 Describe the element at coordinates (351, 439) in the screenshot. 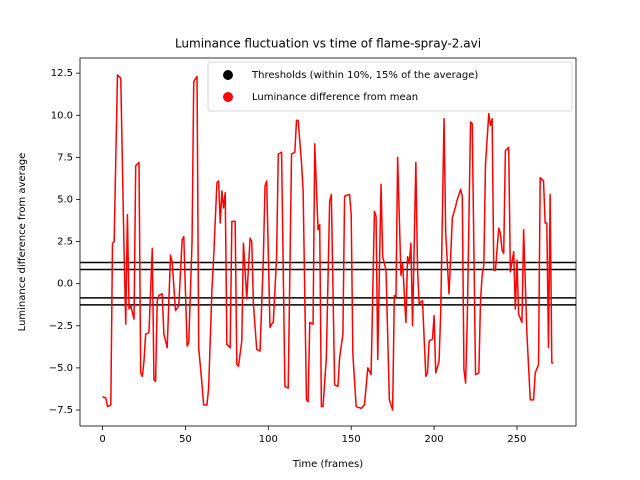

I see `x-tick-label: 150` at that location.